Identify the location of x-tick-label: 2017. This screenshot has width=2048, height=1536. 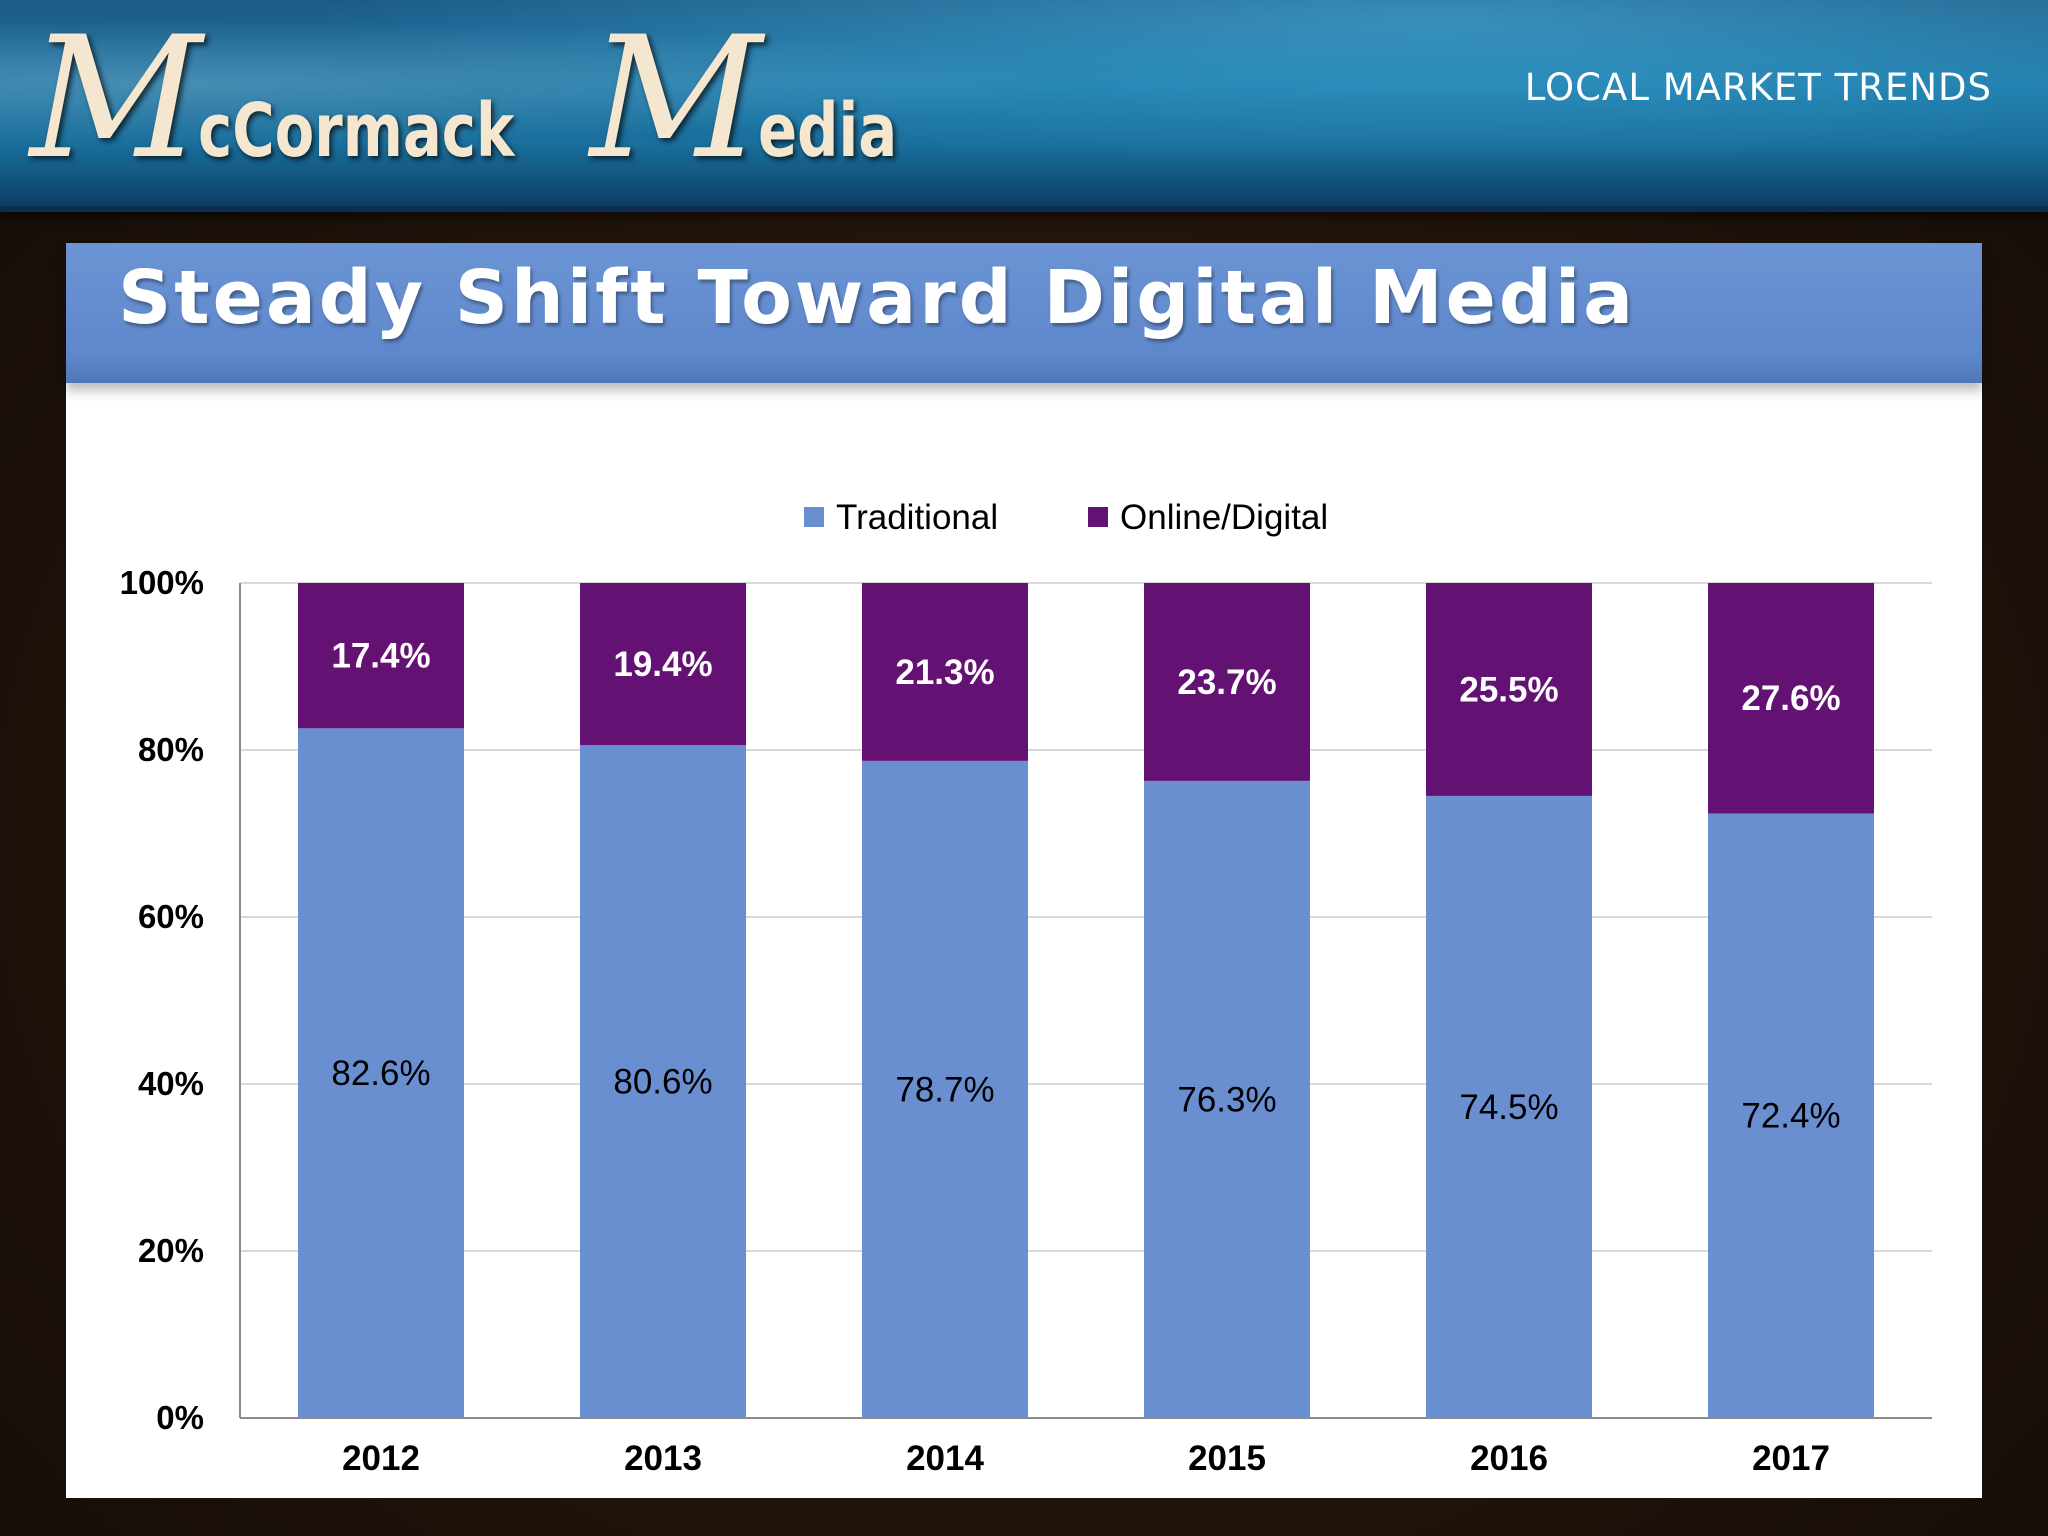
(1791, 1458).